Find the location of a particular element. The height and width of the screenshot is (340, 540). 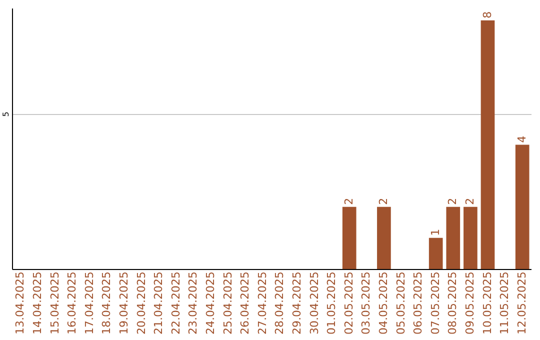

data-label: 4 is located at coordinates (521, 139).